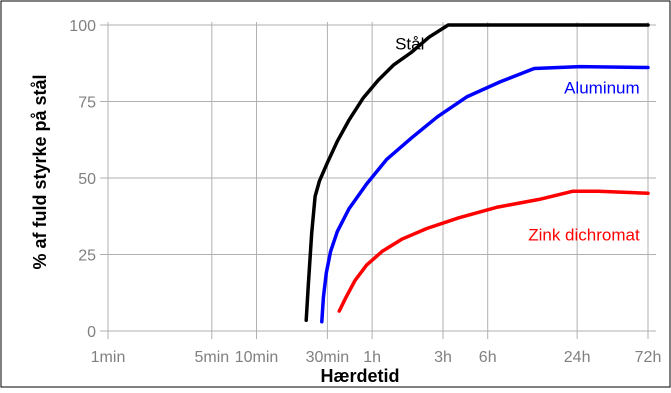  I want to click on y-tick-label-0: 0, so click(91, 332).